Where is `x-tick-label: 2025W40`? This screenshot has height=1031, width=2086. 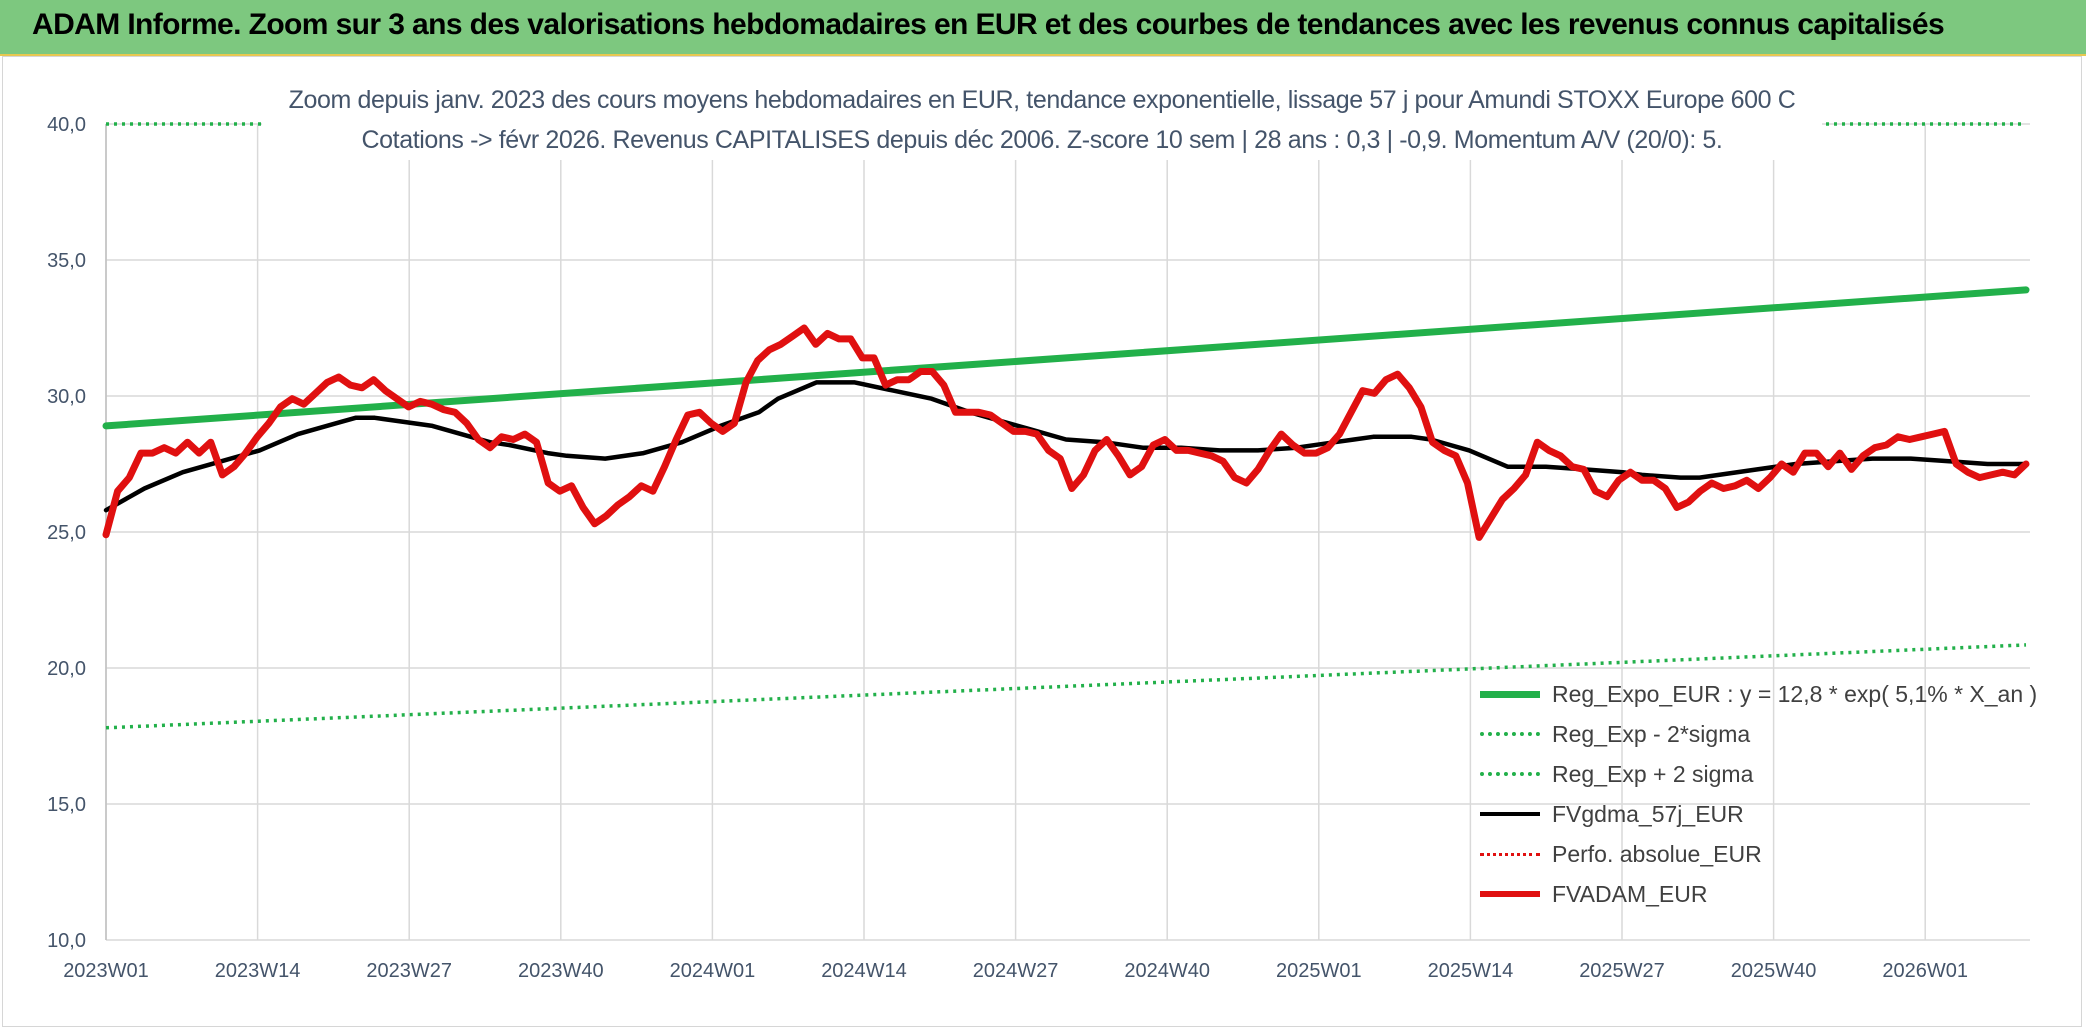
x-tick-label: 2025W40 is located at coordinates (1774, 971).